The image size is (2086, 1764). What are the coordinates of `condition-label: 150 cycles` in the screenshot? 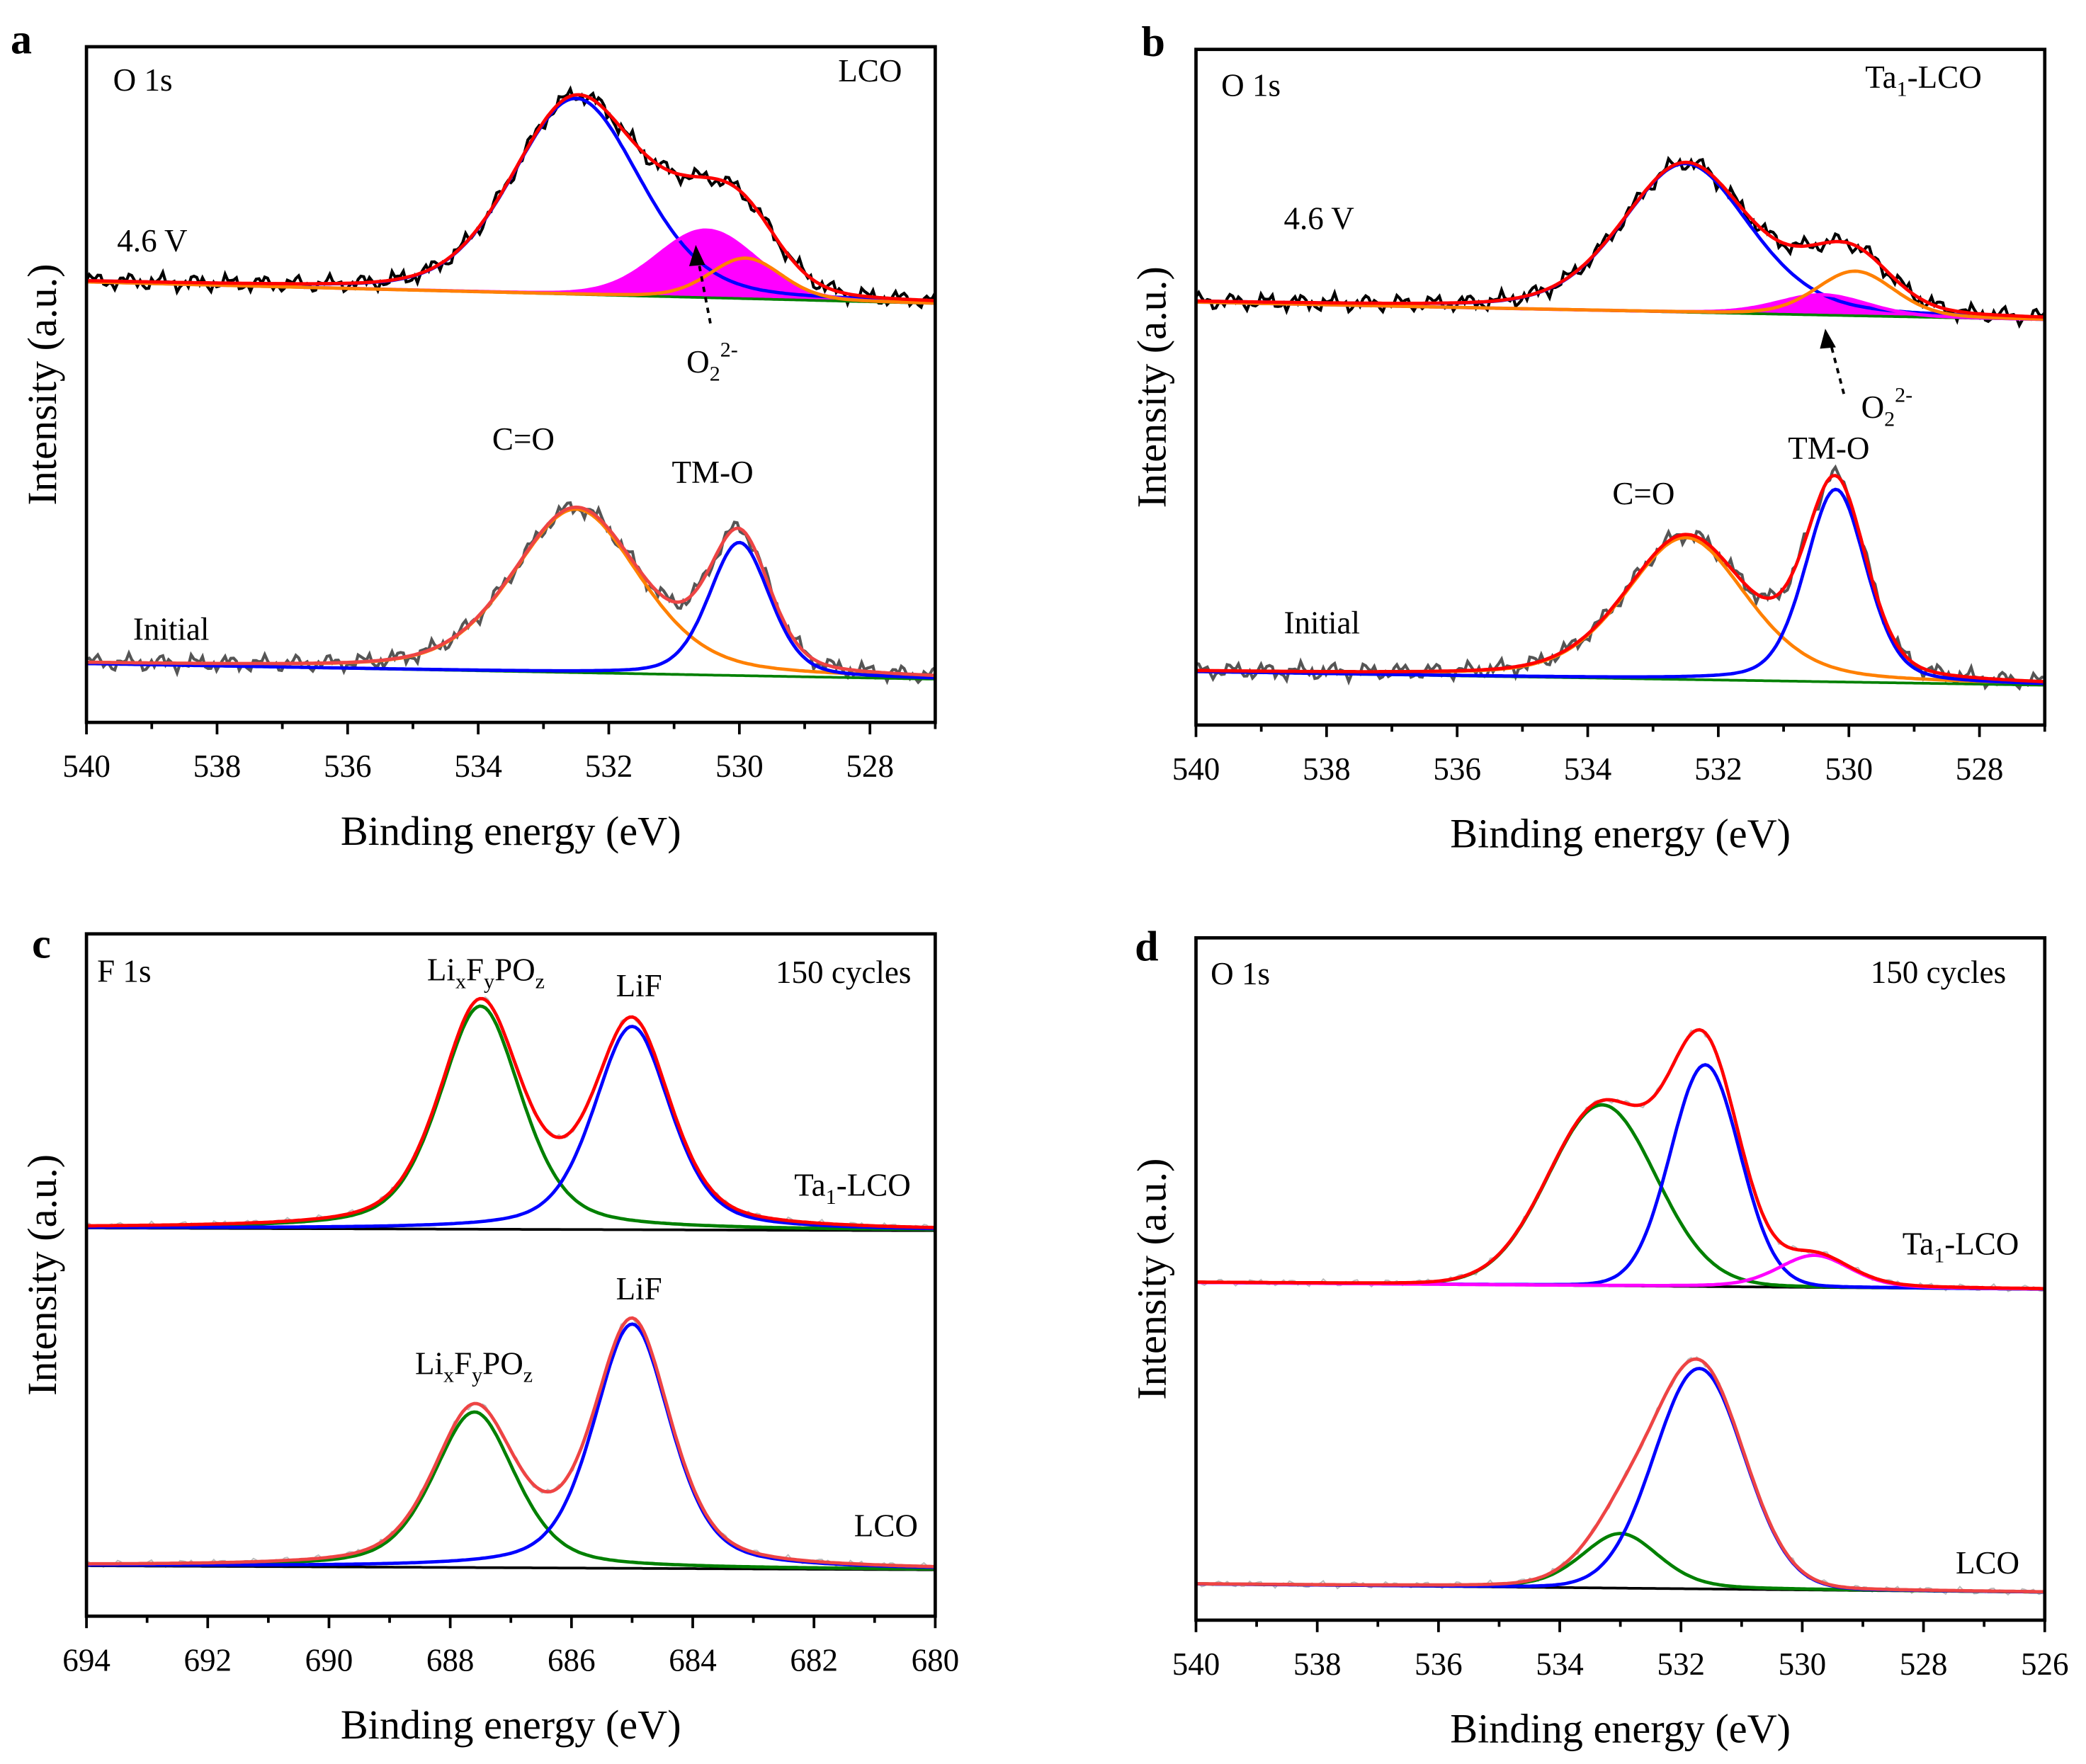 It's located at (1938, 973).